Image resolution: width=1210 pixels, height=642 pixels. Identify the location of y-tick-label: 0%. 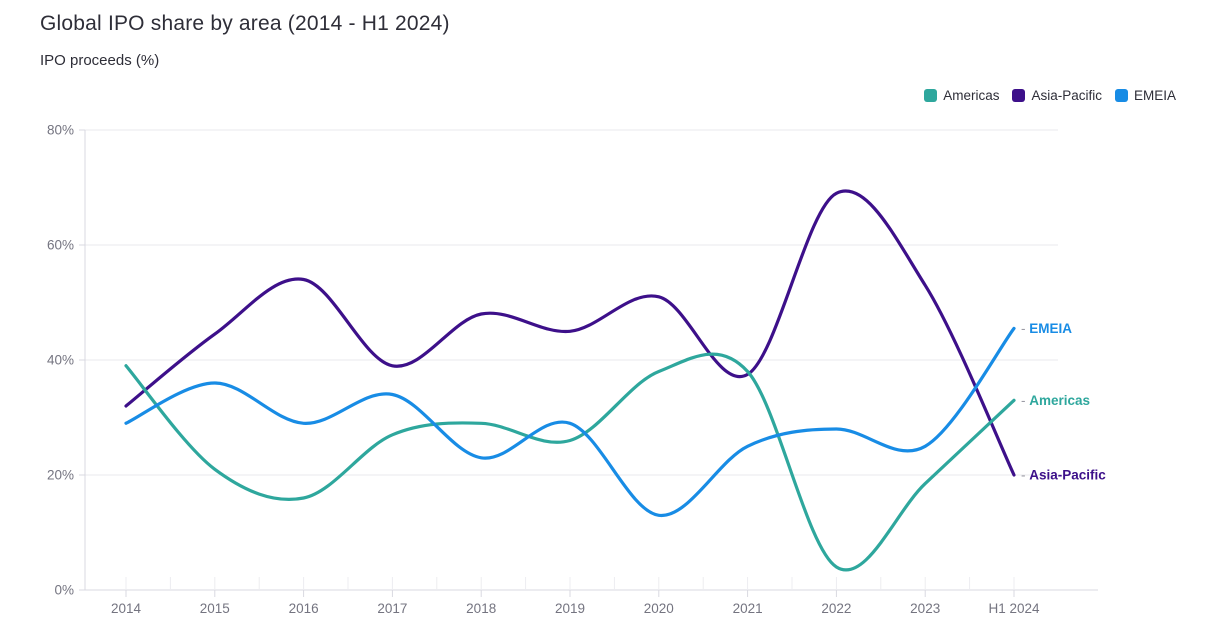
(64, 590).